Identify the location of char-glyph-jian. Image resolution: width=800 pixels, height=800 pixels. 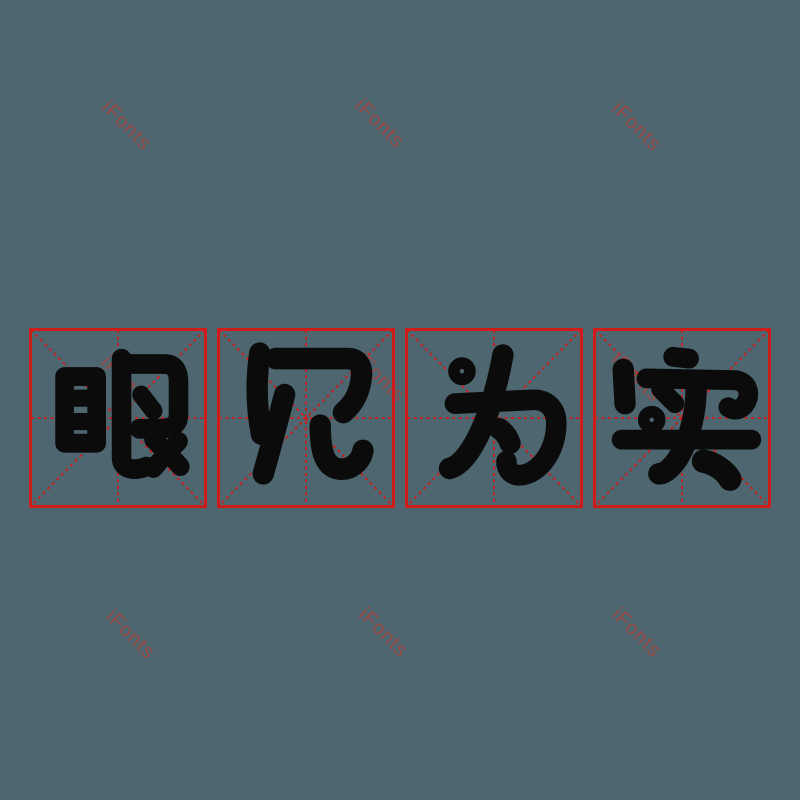
(310, 413).